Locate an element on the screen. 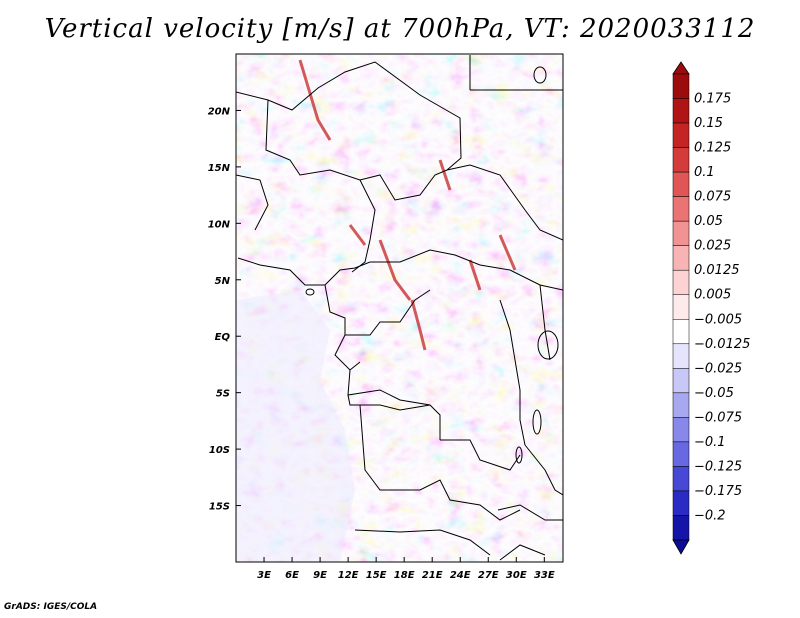 The width and height of the screenshot is (800, 618). lon-tick-label: 3E is located at coordinates (264, 575).